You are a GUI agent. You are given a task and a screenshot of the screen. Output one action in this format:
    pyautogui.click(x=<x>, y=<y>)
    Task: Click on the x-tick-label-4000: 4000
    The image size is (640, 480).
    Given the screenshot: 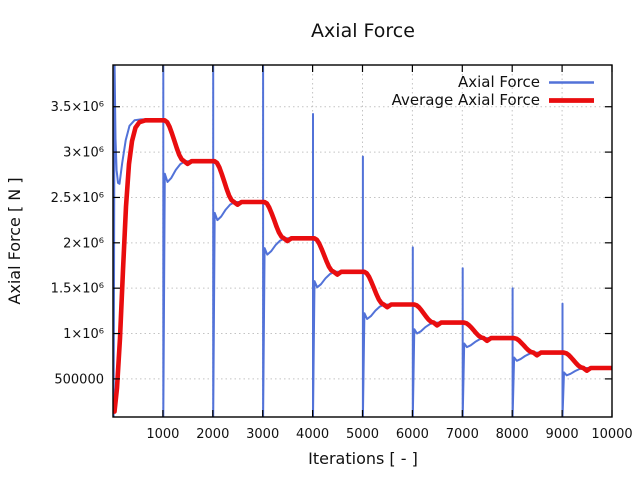 What is the action you would take?
    pyautogui.click(x=312, y=434)
    